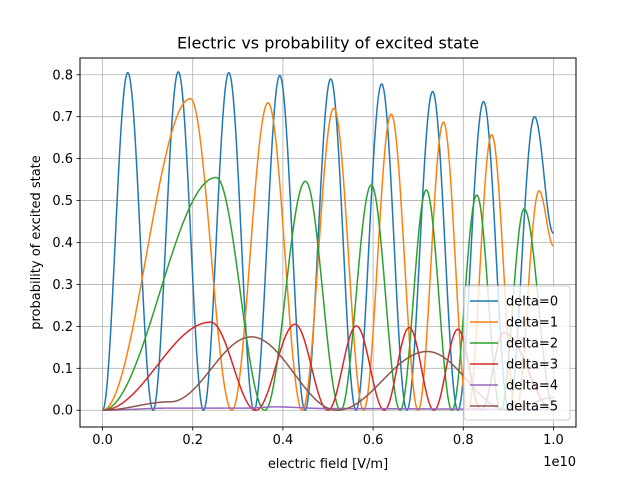  Describe the element at coordinates (62, 285) in the screenshot. I see `y-tick-label: 0.3` at that location.